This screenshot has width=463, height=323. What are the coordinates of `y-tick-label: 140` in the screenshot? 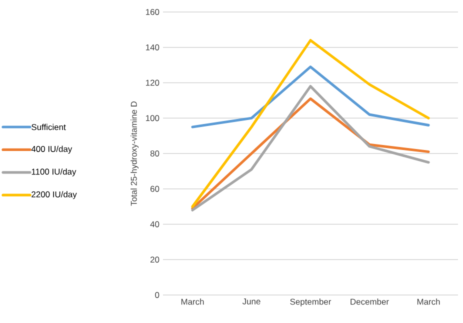 It's located at (153, 47).